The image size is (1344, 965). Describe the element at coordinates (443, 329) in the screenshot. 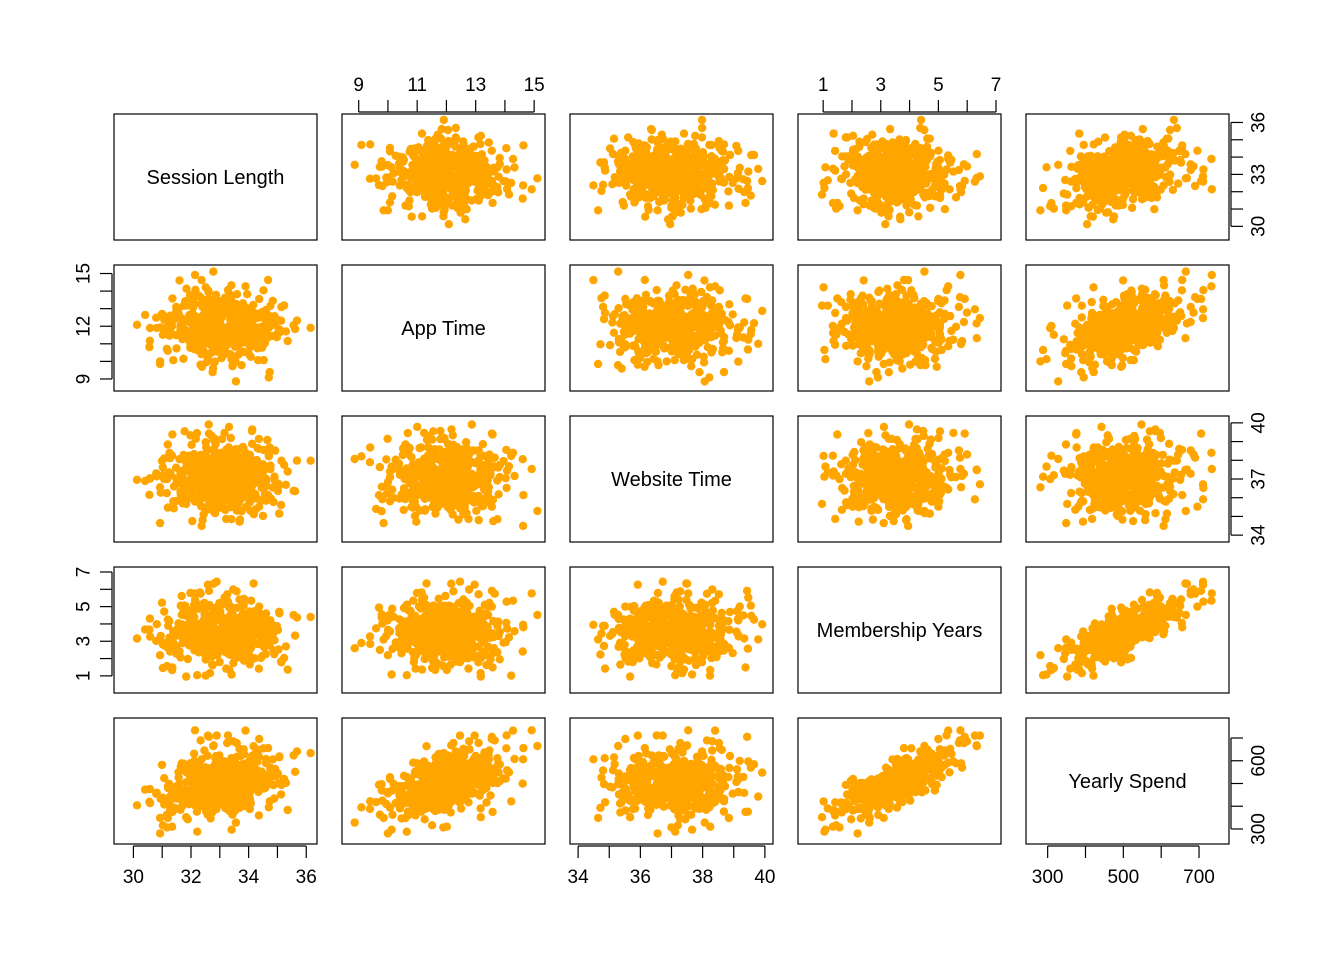

I see `variable-label-app-time: App Time` at that location.